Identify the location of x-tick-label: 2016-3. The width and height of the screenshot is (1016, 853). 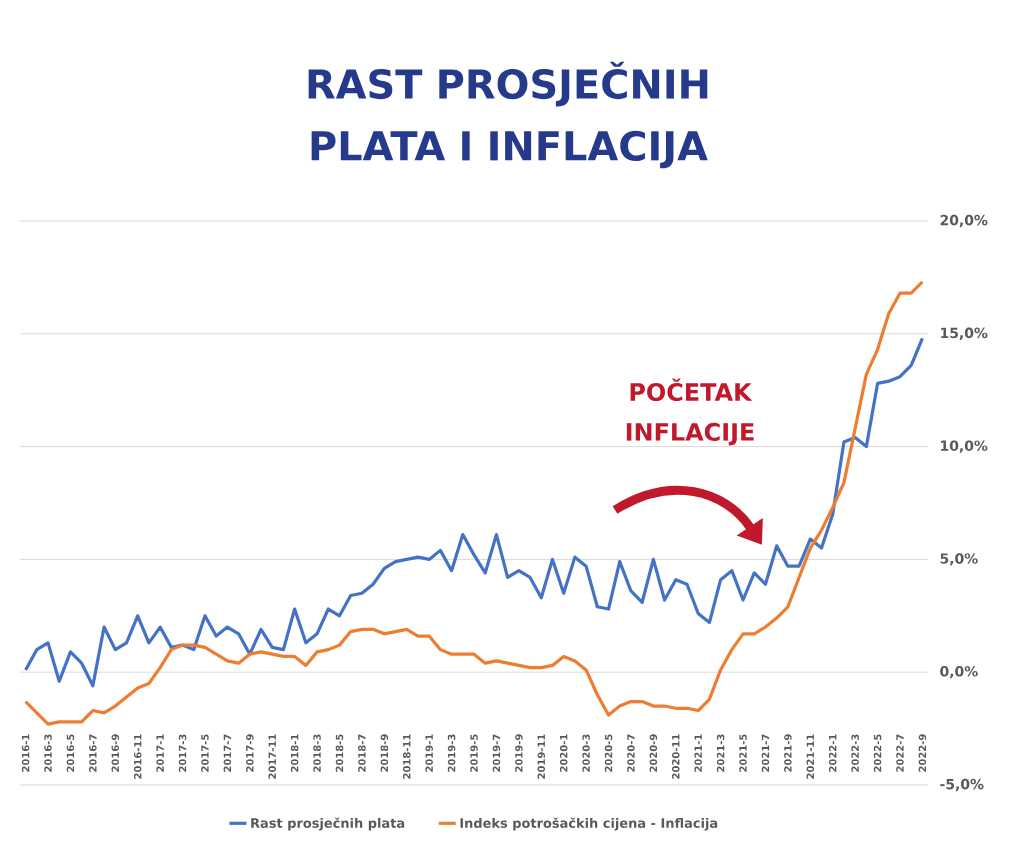
(48, 753).